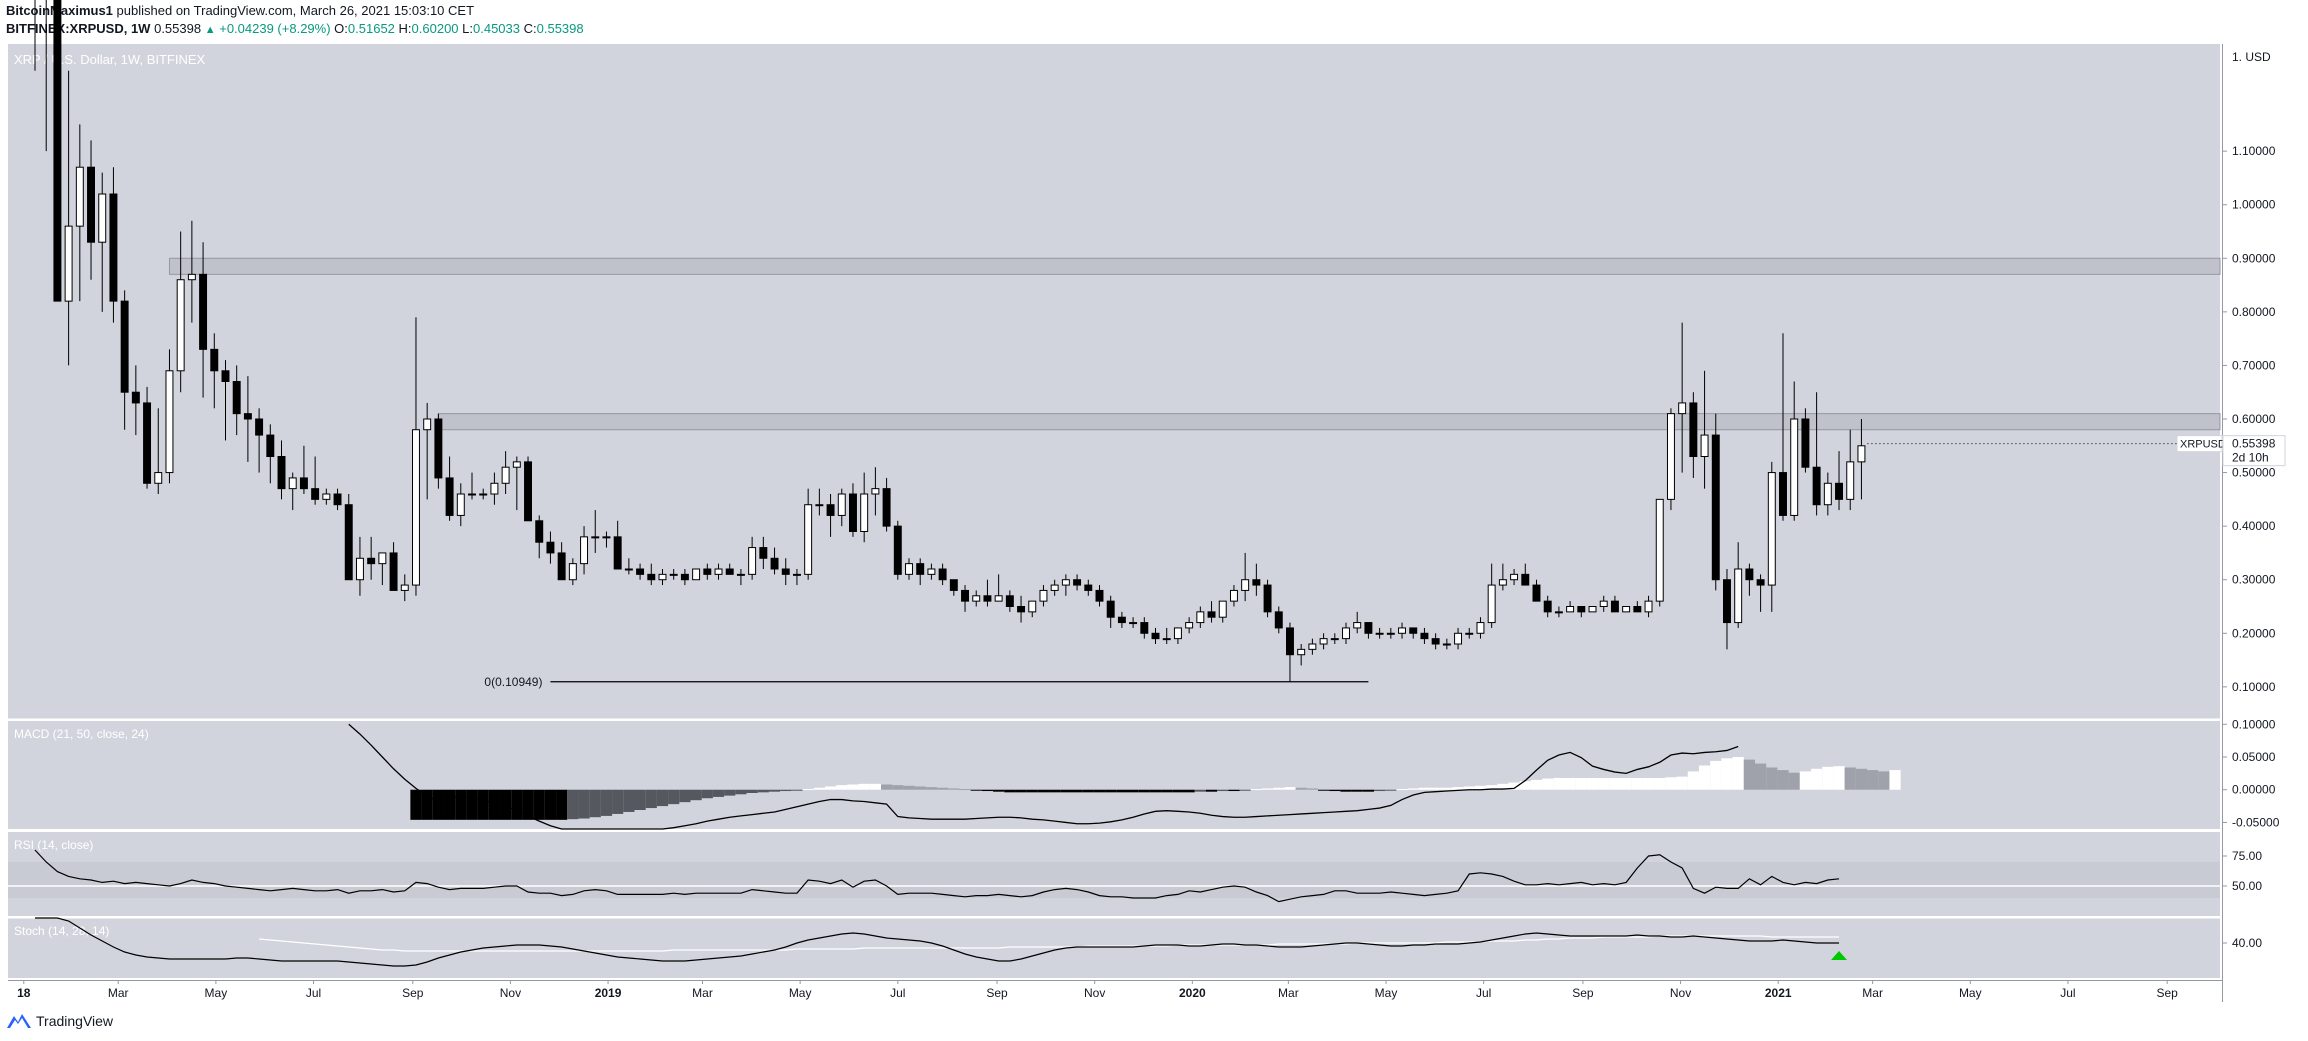 This screenshot has height=1041, width=2308. Describe the element at coordinates (496, 28) in the screenshot. I see `low-value: 0.45033` at that location.